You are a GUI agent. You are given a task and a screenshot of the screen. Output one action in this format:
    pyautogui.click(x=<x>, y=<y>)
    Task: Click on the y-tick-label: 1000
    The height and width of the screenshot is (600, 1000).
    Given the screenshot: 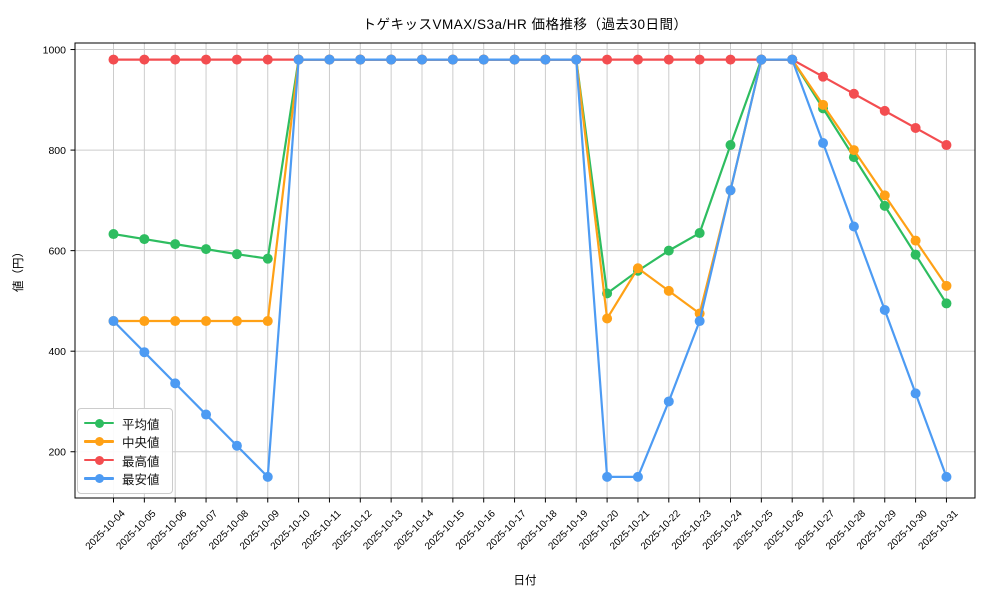 What is the action you would take?
    pyautogui.click(x=55, y=50)
    